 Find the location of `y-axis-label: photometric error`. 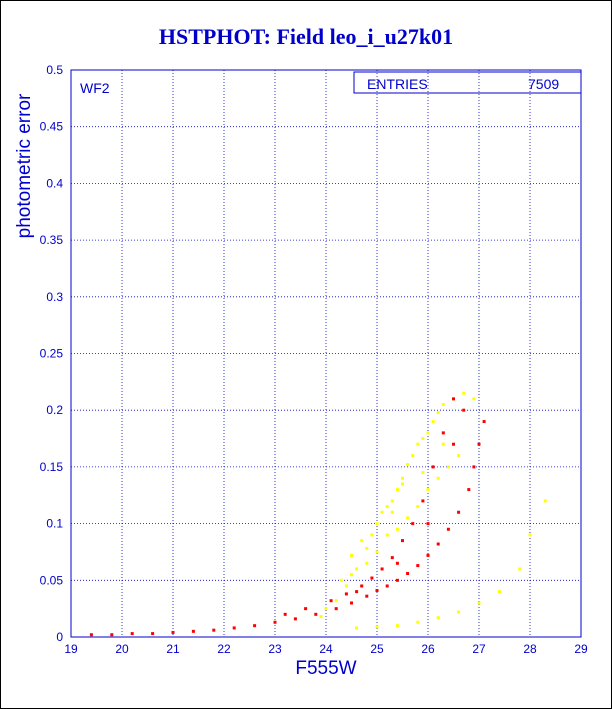

y-axis-label: photometric error is located at coordinates (24, 165).